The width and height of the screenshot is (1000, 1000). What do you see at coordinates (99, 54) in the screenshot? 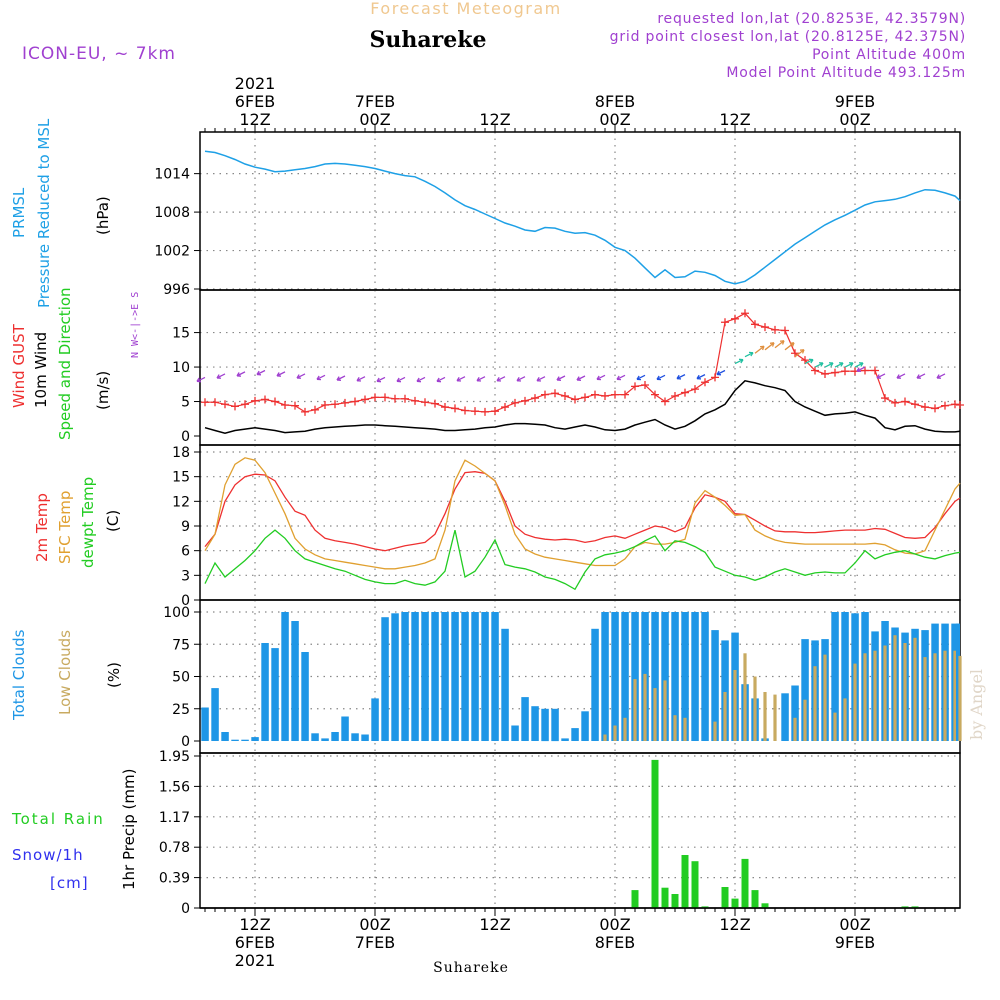
I see `model-label: ICON-EU, ~ 7km` at bounding box center [99, 54].